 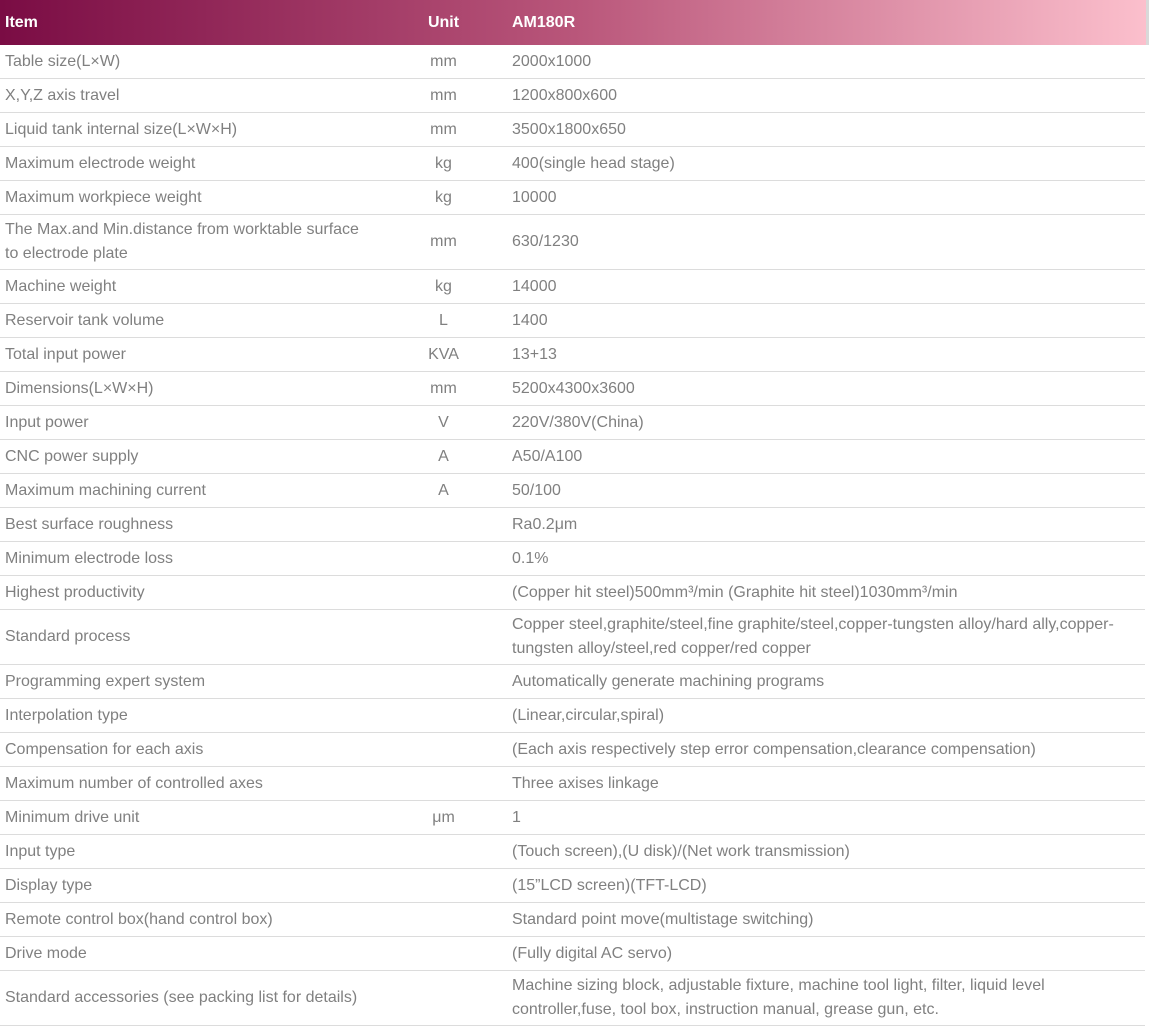 What do you see at coordinates (210, 681) in the screenshot?
I see `item-cell: Programming expert system` at bounding box center [210, 681].